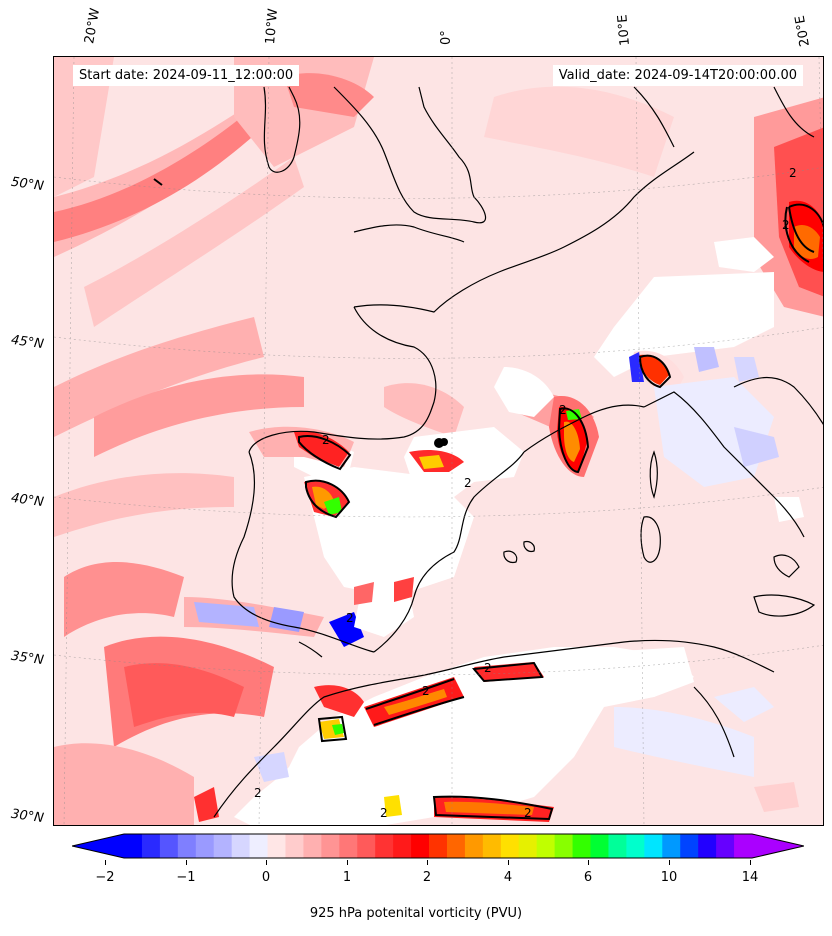 The image size is (832, 936). Describe the element at coordinates (27, 184) in the screenshot. I see `lat-label-50n: 50°N` at that location.